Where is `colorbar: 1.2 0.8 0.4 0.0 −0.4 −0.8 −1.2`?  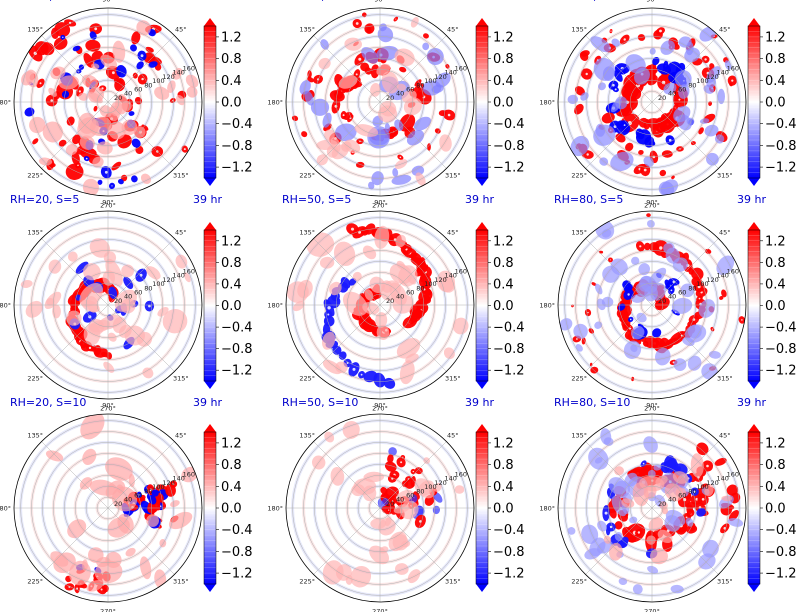 colorbar: 1.2 0.8 0.4 0.0 −0.4 −0.8 −1.2 is located at coordinates (228, 305).